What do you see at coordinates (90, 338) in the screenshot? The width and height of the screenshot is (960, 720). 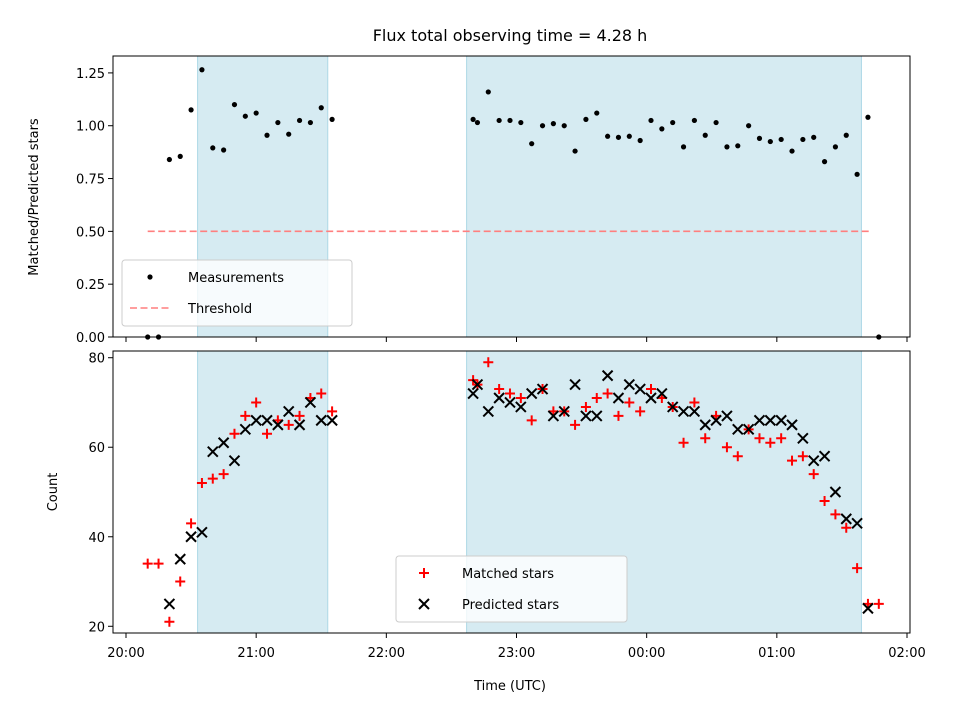 I see `top-y-tick-label: 0.00` at bounding box center [90, 338].